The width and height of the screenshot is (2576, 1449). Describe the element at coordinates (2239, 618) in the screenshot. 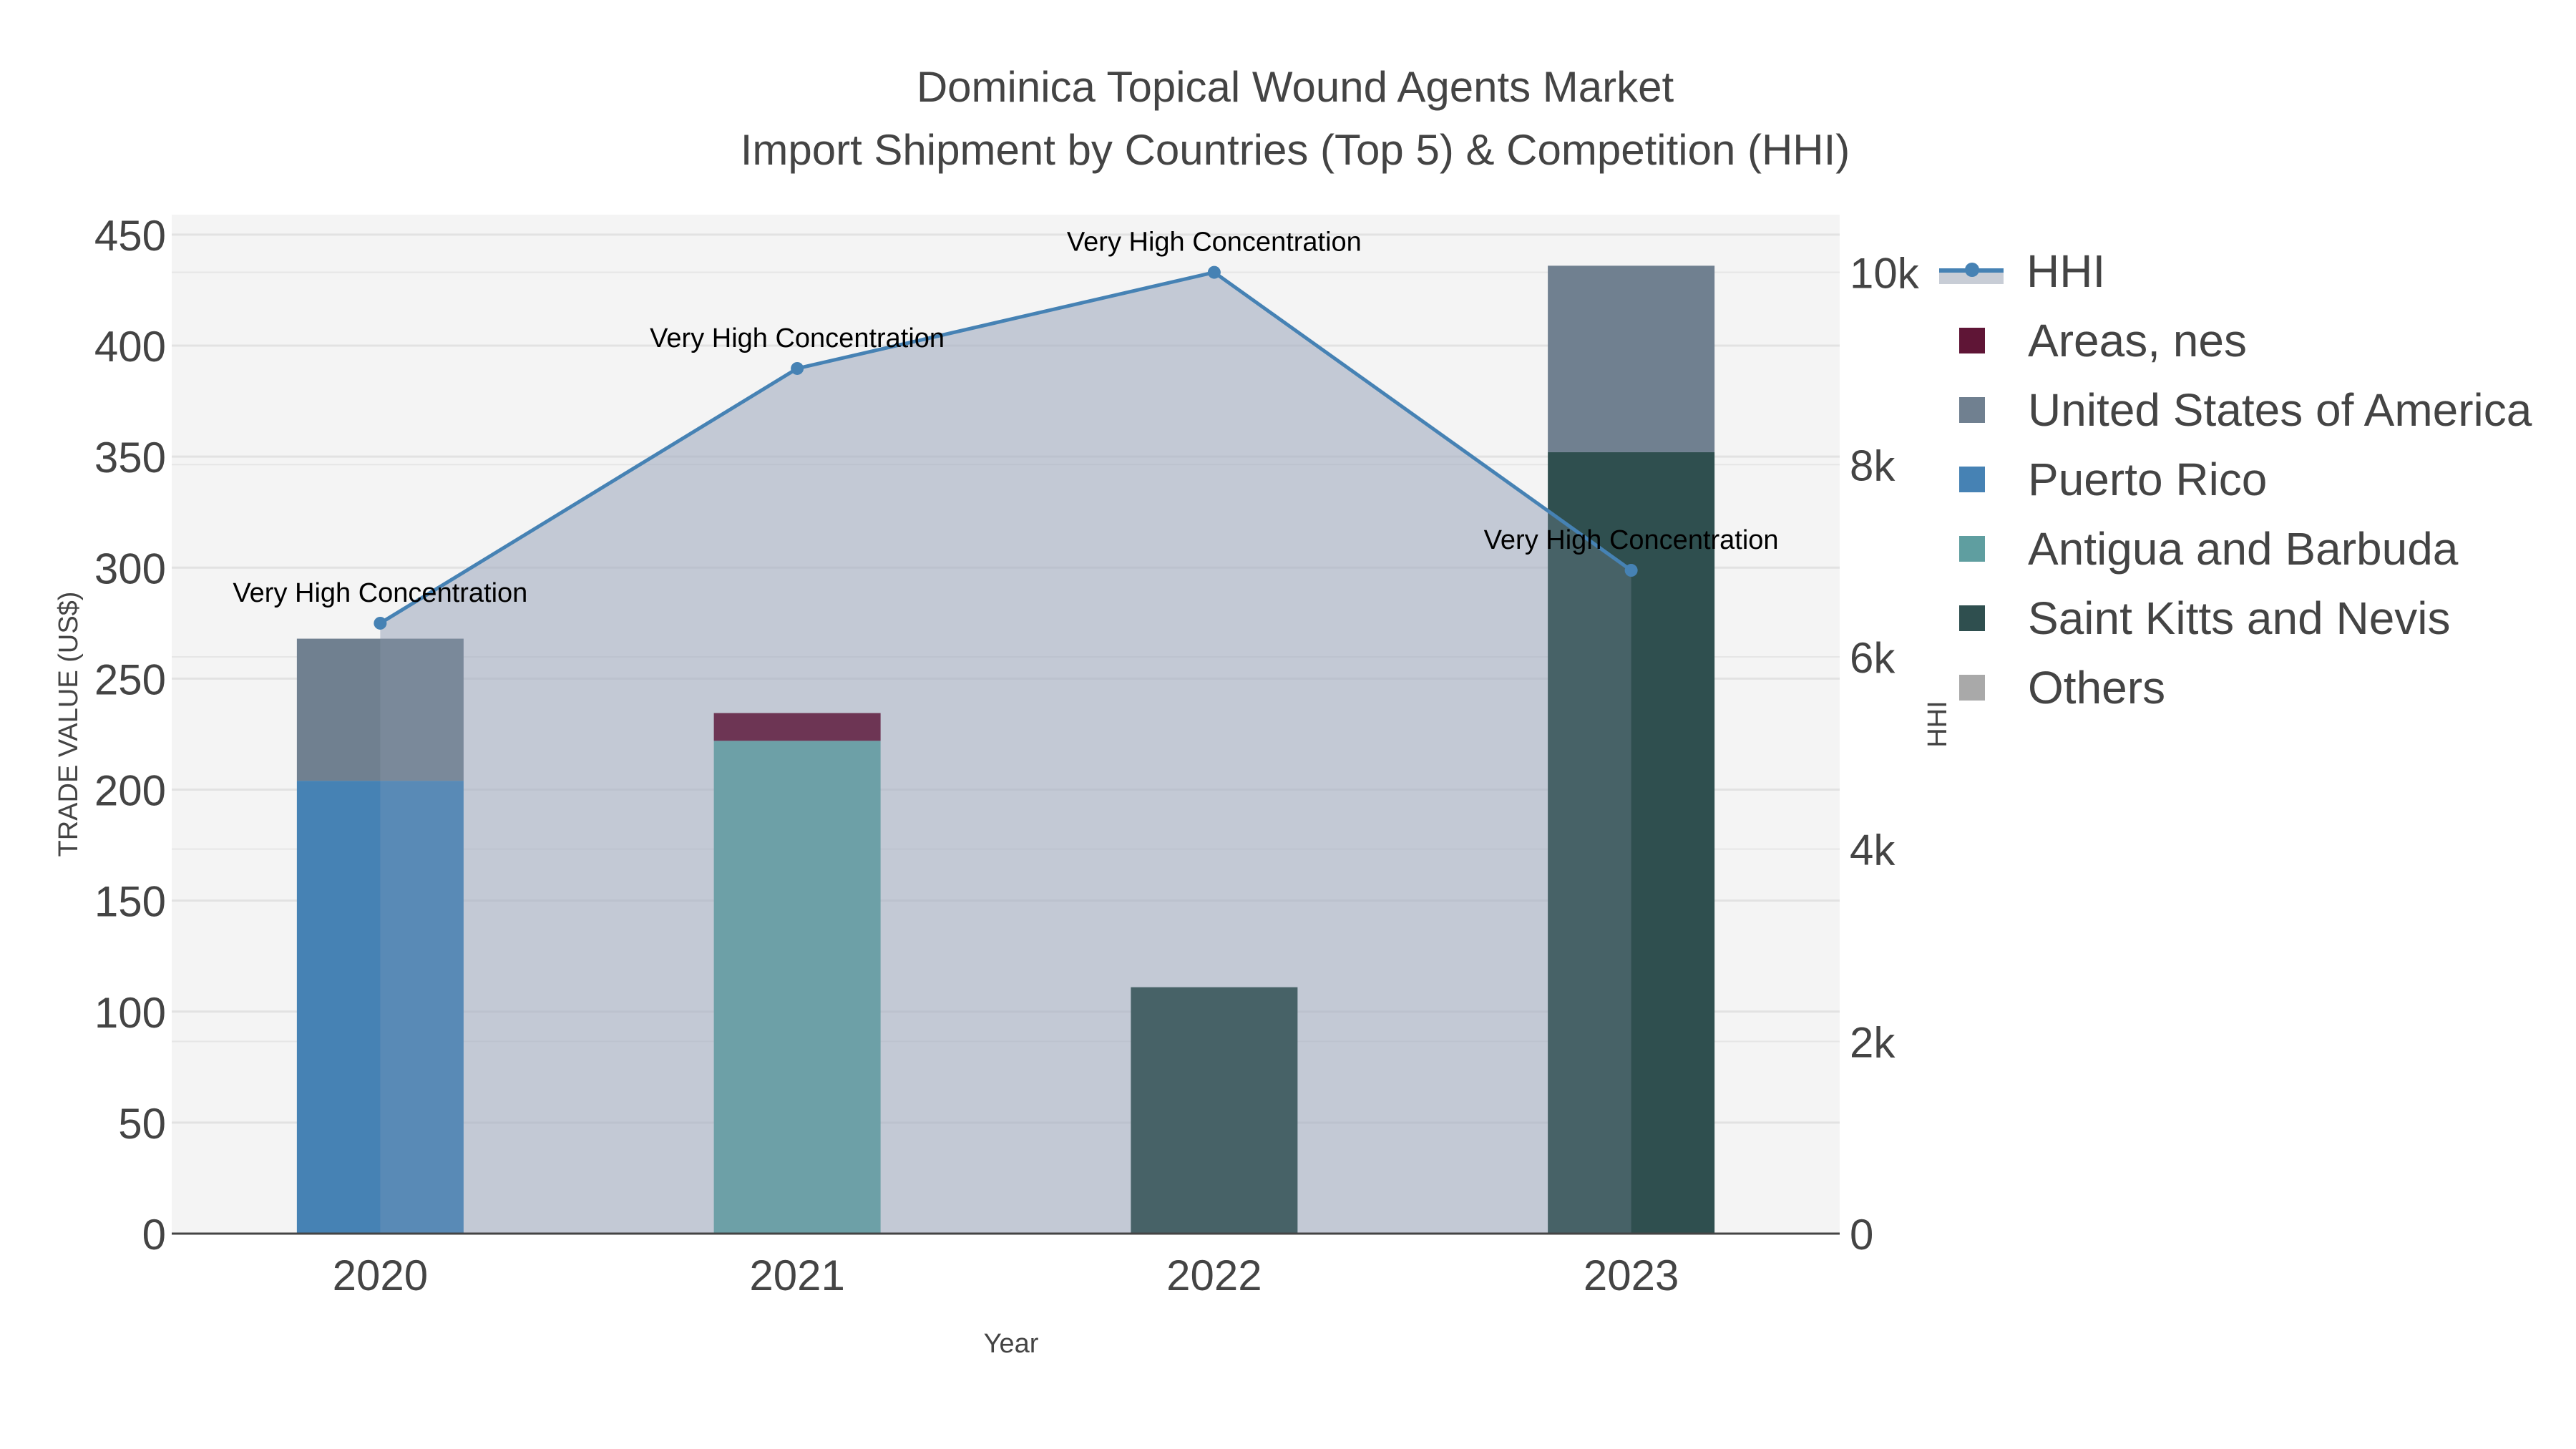

I see `legend-label: Saint Kitts and Nevis` at that location.